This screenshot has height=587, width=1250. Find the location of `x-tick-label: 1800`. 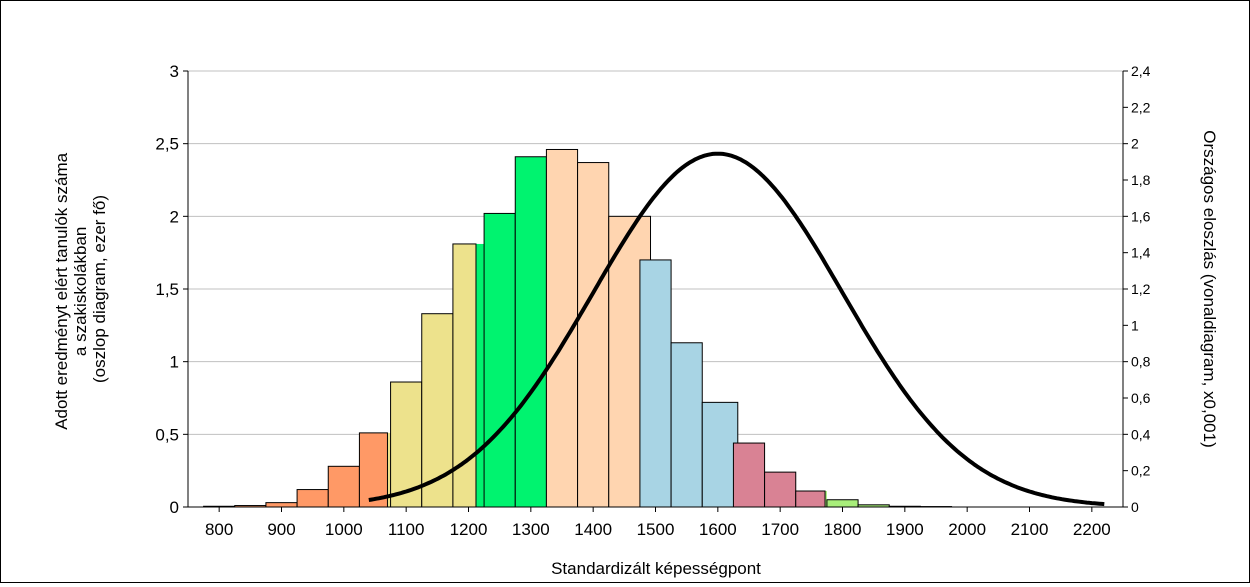

x-tick-label: 1800 is located at coordinates (843, 529).